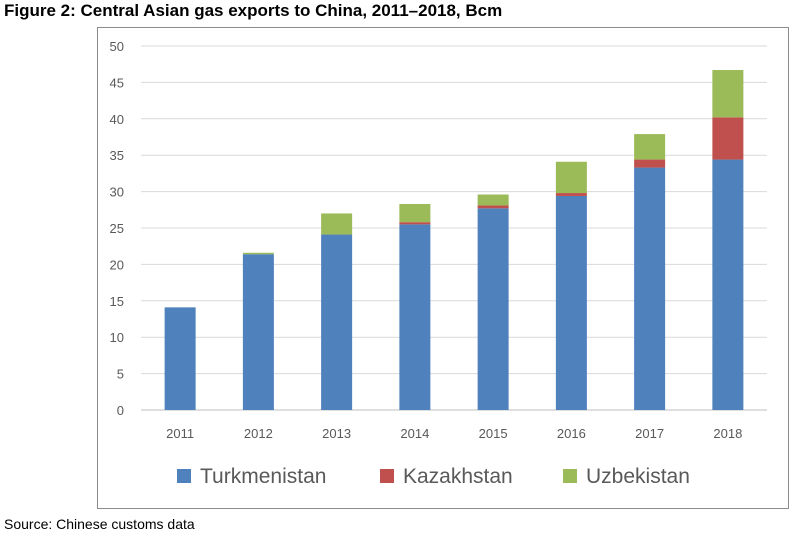 Image resolution: width=800 pixels, height=540 pixels. I want to click on legend-swatch-kazakhstan, so click(387, 476).